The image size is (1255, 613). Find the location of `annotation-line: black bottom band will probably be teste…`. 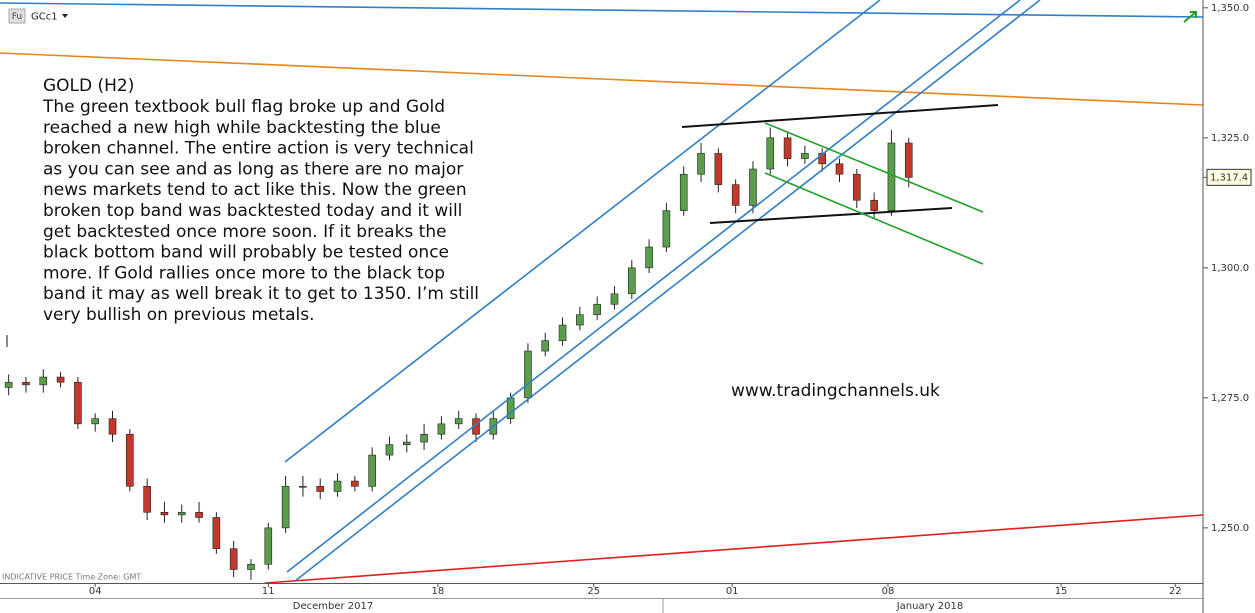

annotation-line: black bottom band will probably be teste… is located at coordinates (246, 253).